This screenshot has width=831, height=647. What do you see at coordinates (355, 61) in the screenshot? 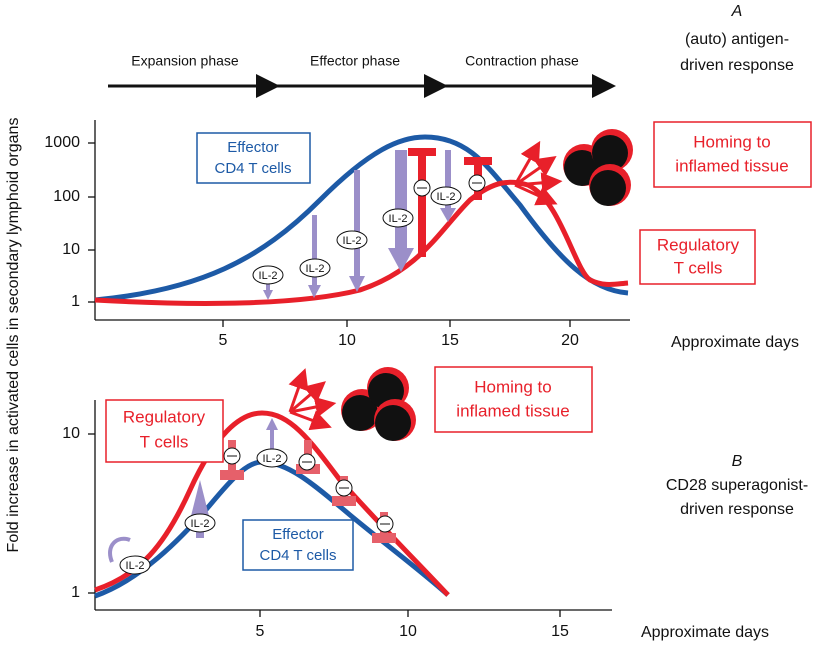
I see `phase-label: Effector phase` at bounding box center [355, 61].